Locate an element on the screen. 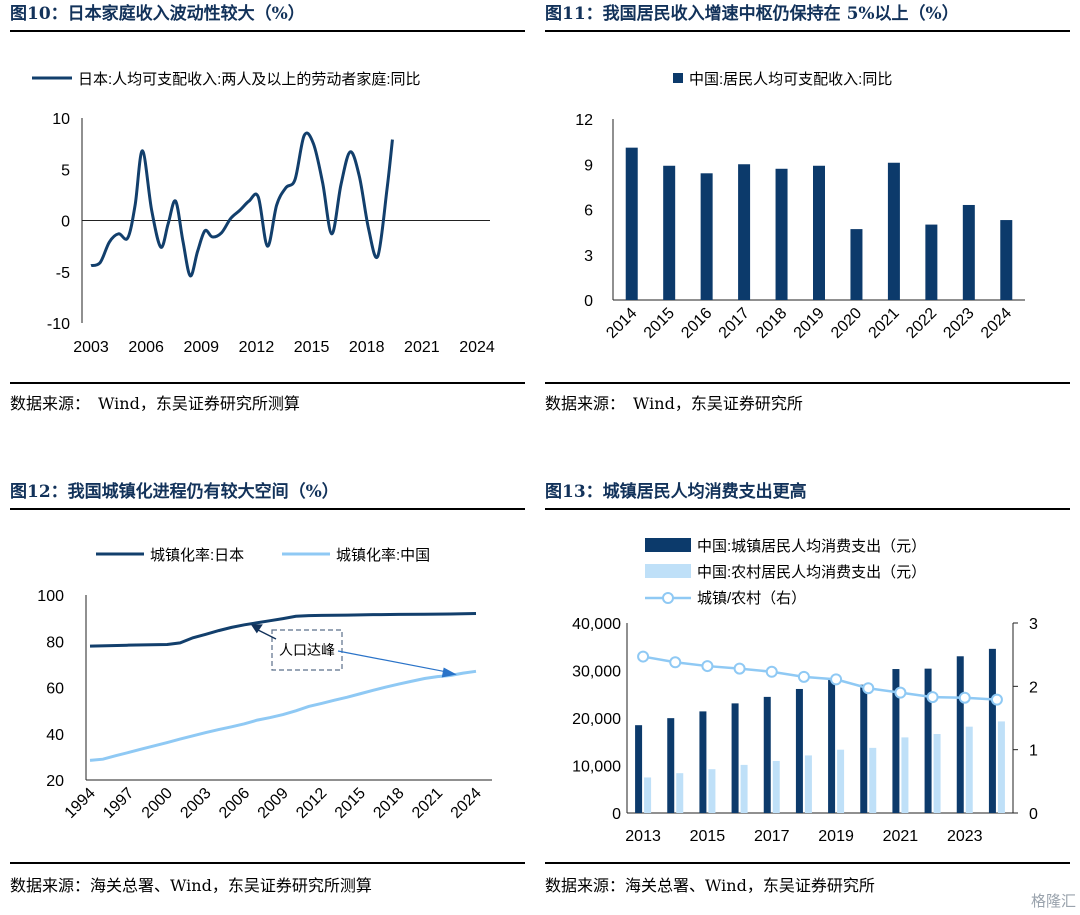  chart-title: 图11：我国居民收入增速中枢仍保持在 5%以上（%） is located at coordinates (752, 14).